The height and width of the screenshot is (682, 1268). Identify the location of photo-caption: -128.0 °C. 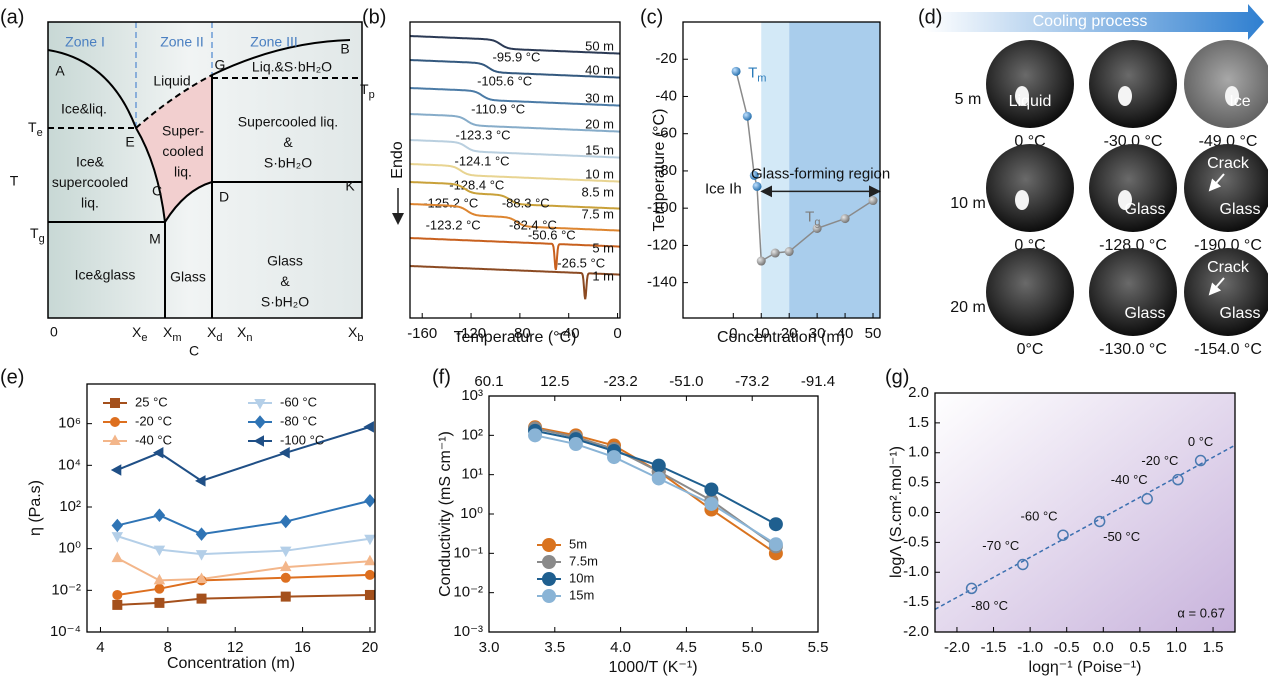
(1133, 245).